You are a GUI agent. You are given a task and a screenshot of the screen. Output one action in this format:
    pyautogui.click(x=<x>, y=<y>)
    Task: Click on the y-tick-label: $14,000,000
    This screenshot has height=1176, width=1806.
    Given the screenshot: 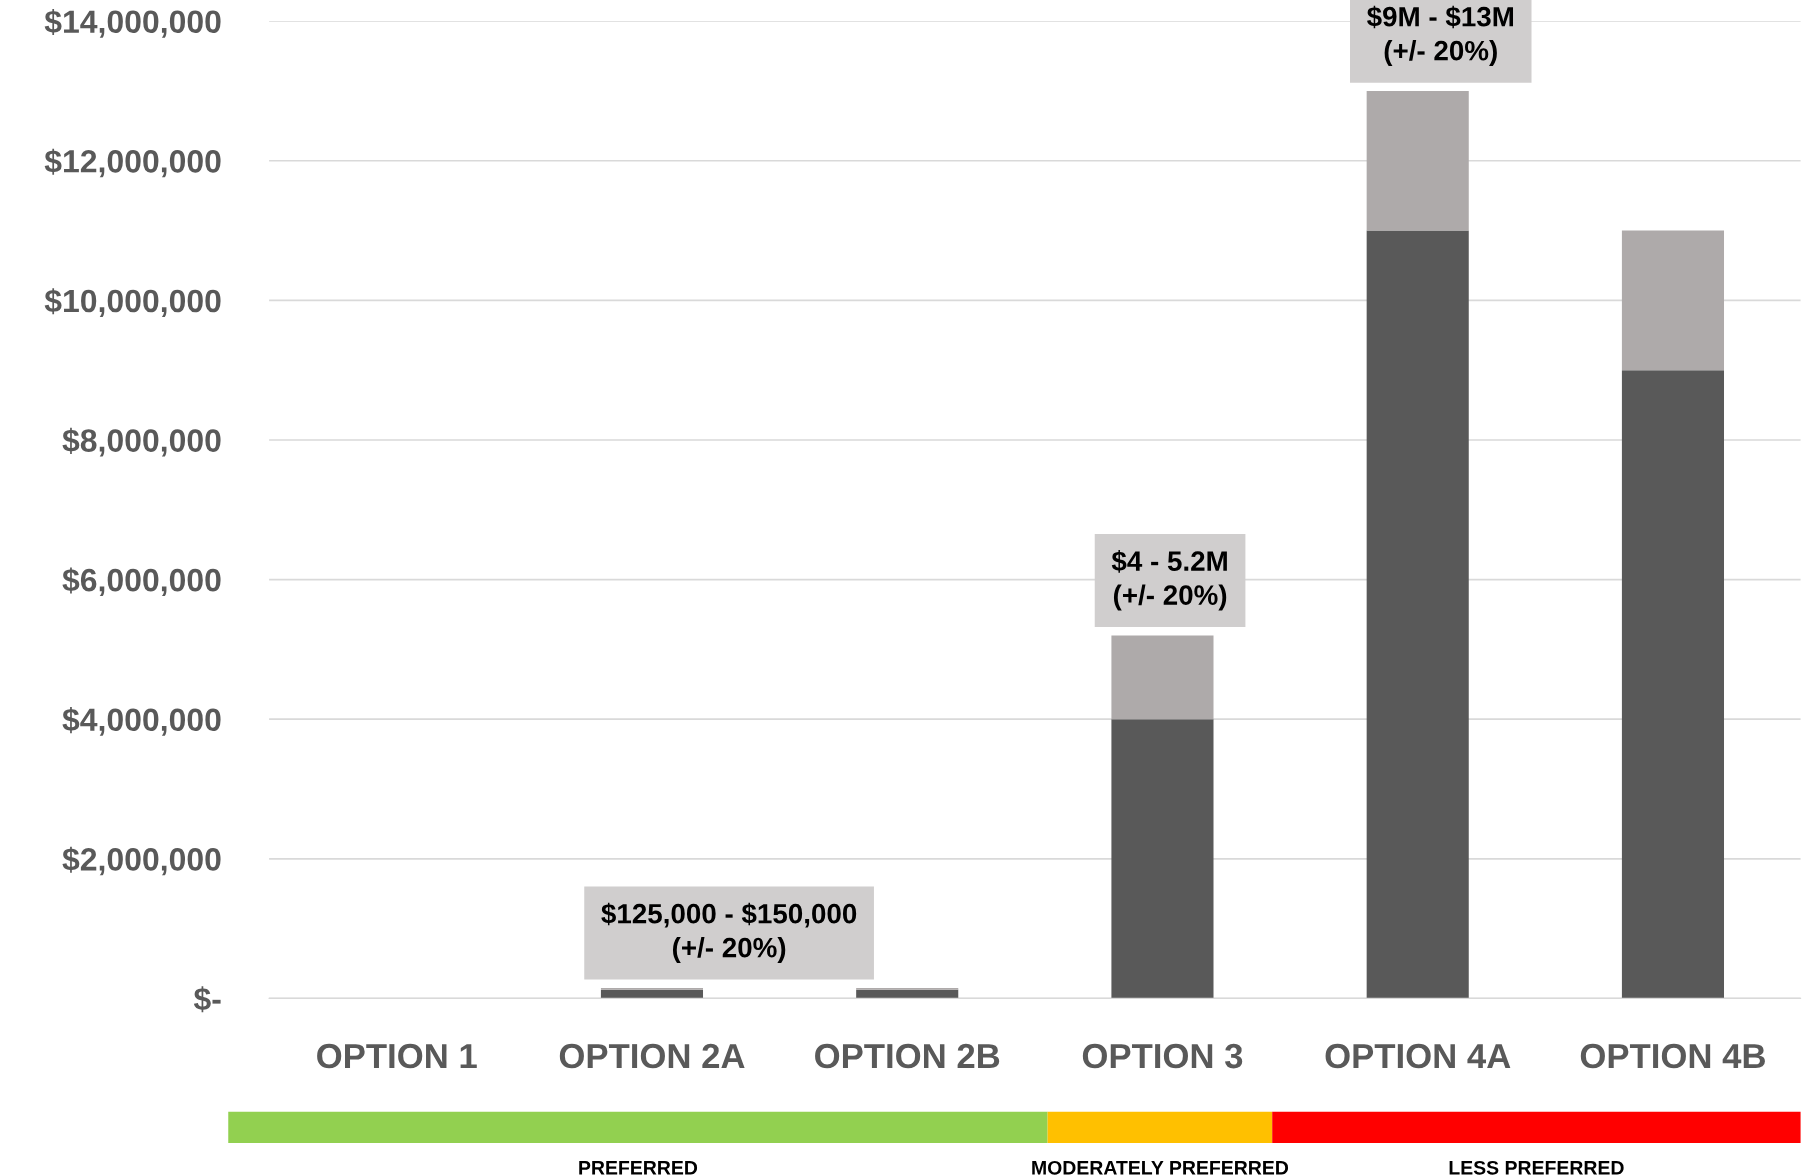 What is the action you would take?
    pyautogui.click(x=132, y=23)
    